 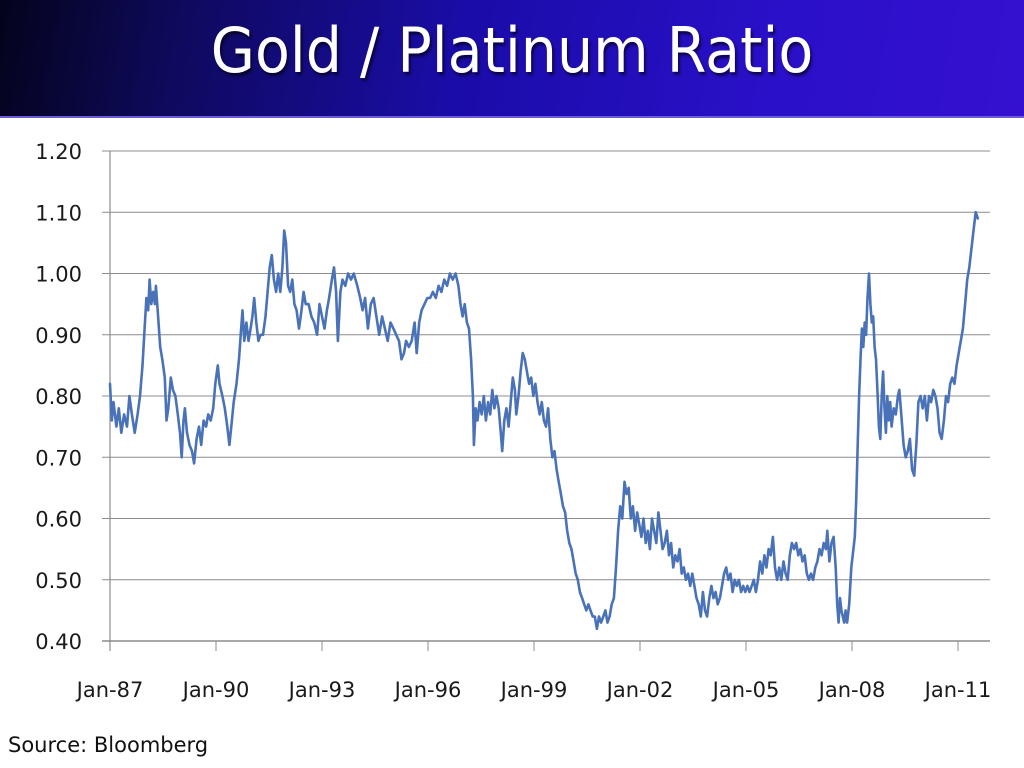 I want to click on x-tick-label: Jan-05, so click(x=745, y=690).